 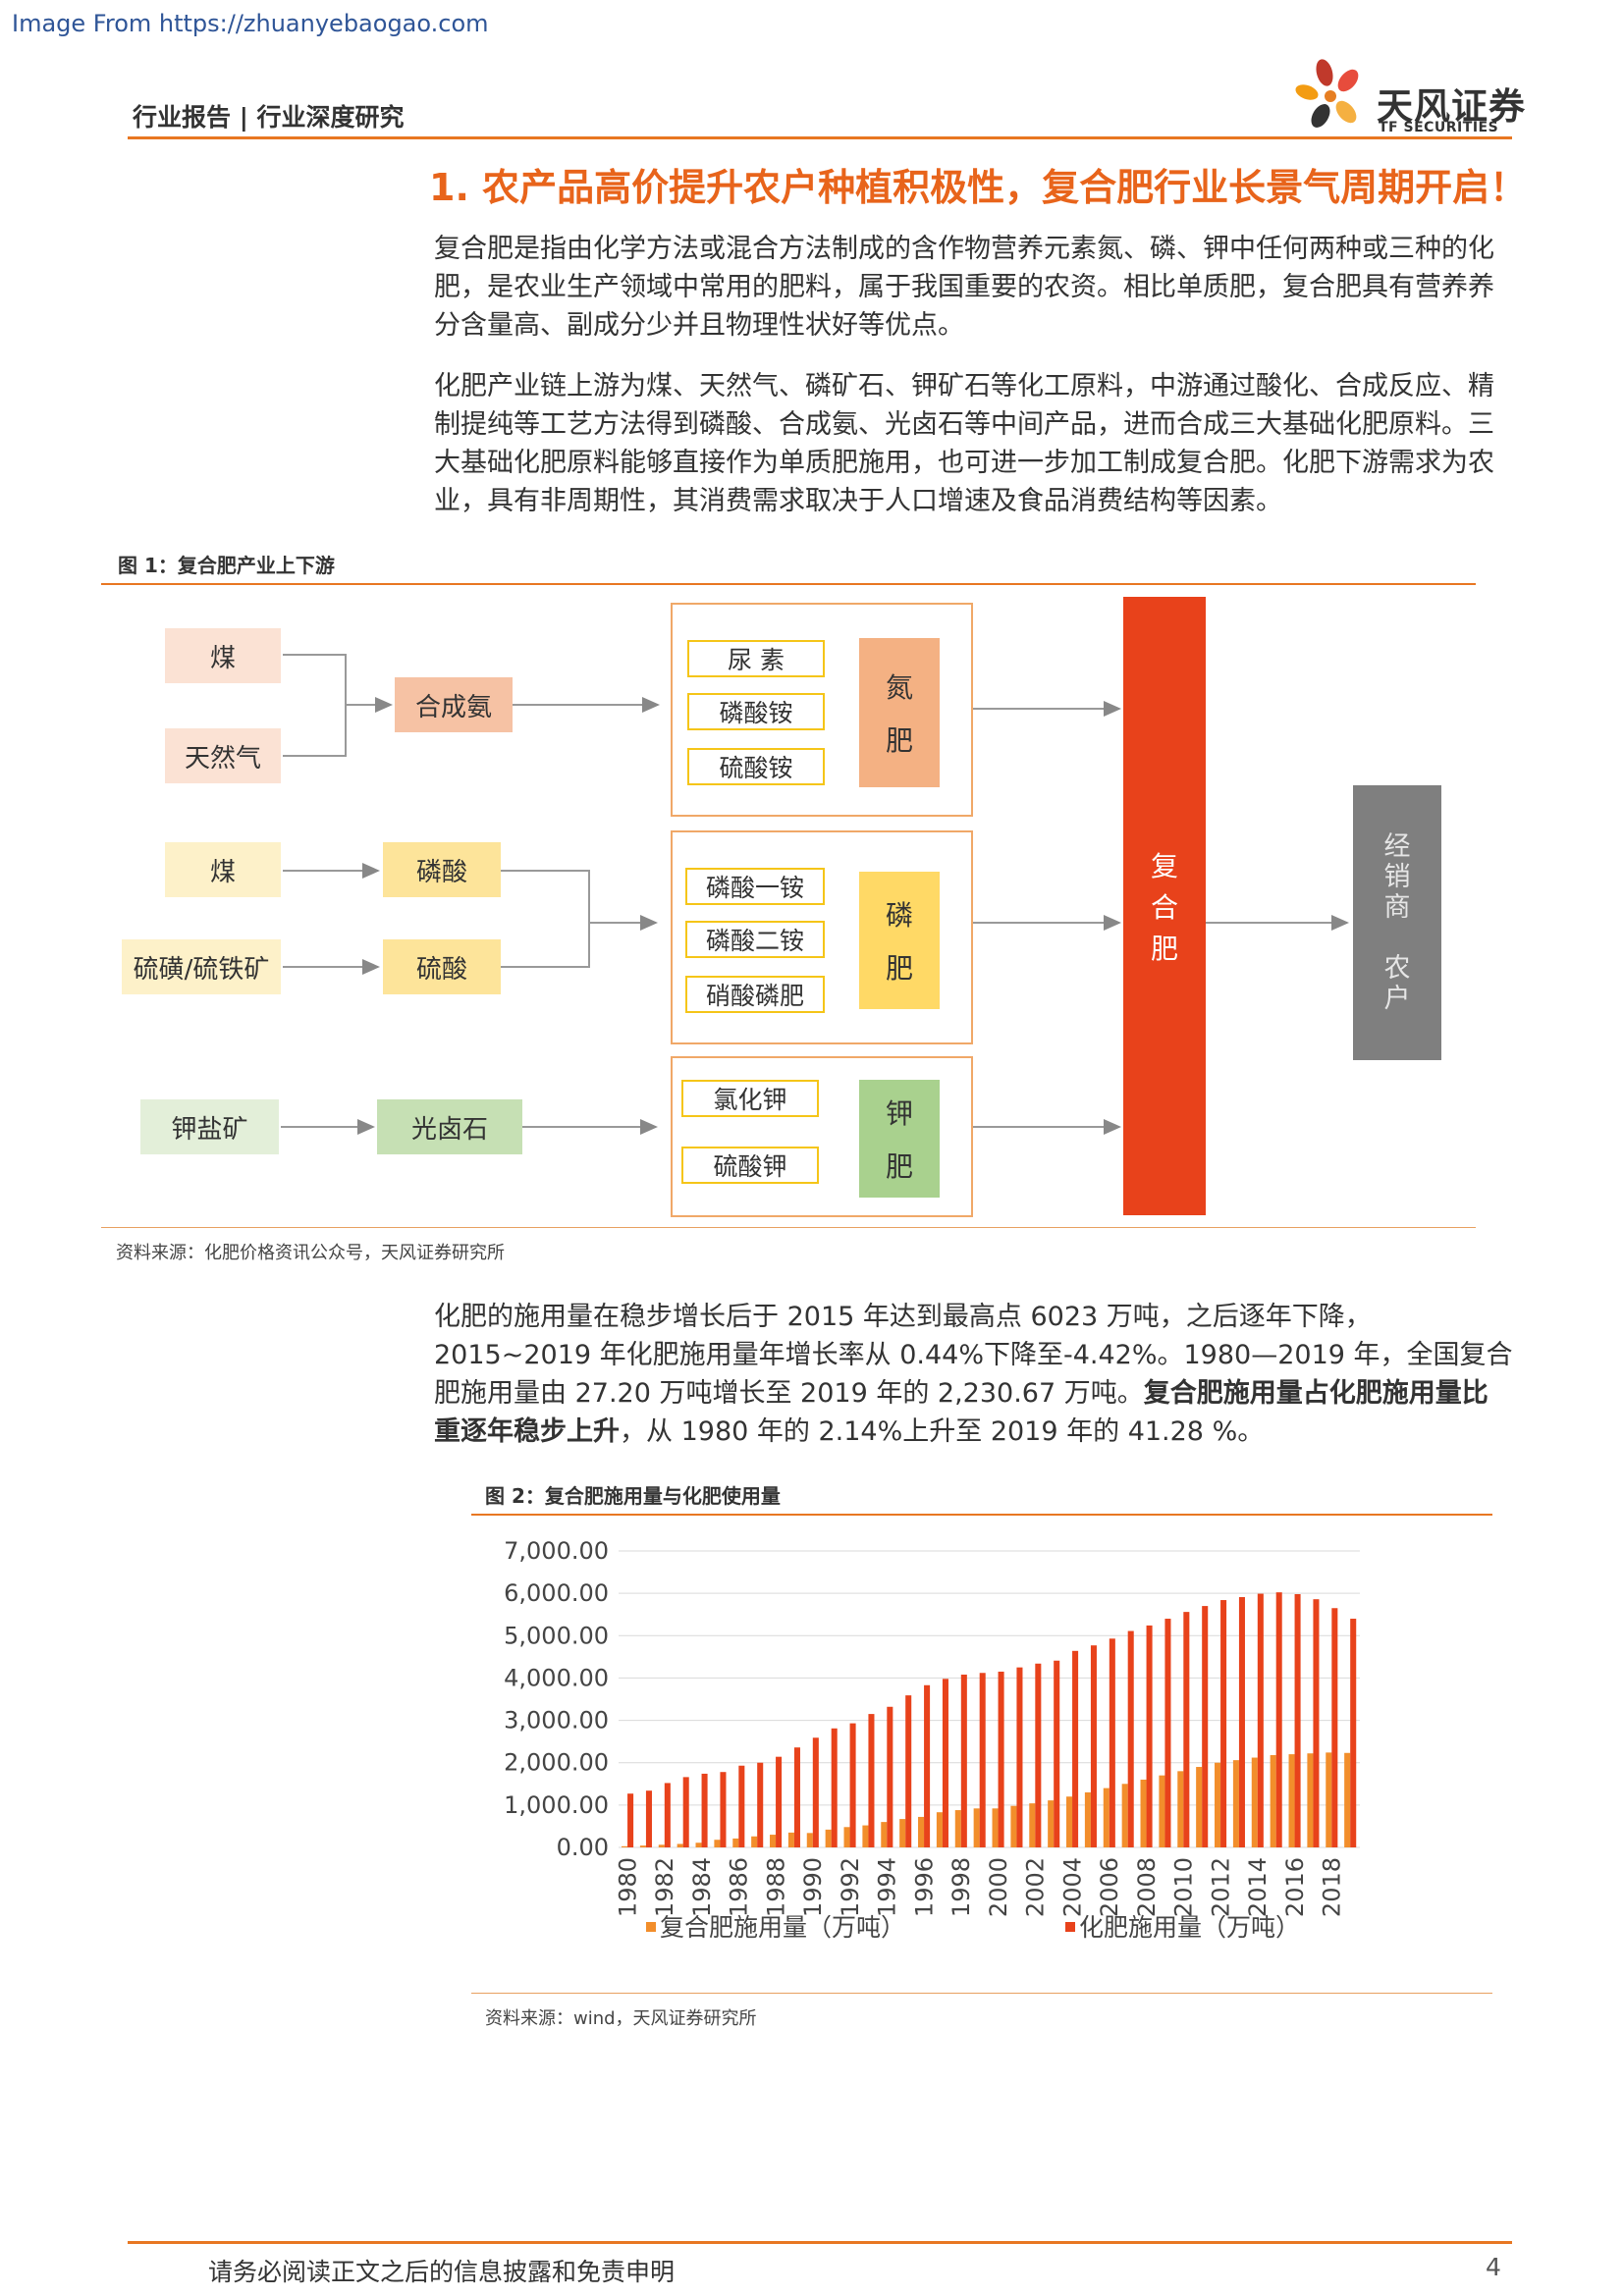 What do you see at coordinates (1258, 1887) in the screenshot?
I see `x-tick-label: 2014` at bounding box center [1258, 1887].